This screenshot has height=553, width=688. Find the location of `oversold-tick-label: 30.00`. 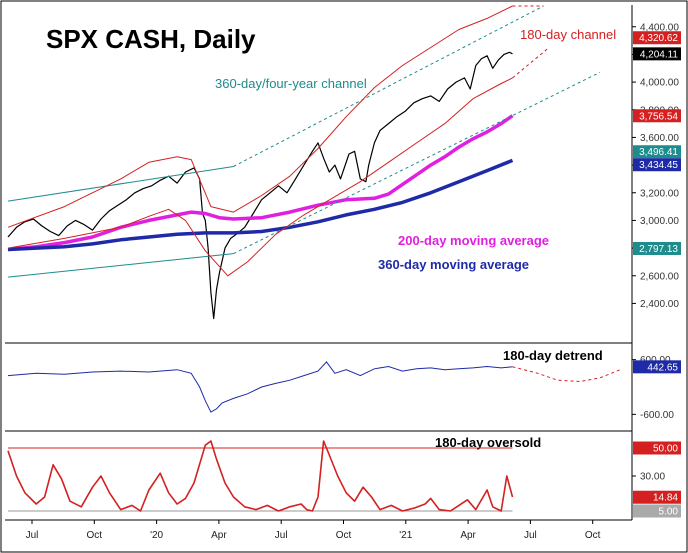

oversold-tick-label: 30.00 is located at coordinates (652, 477).